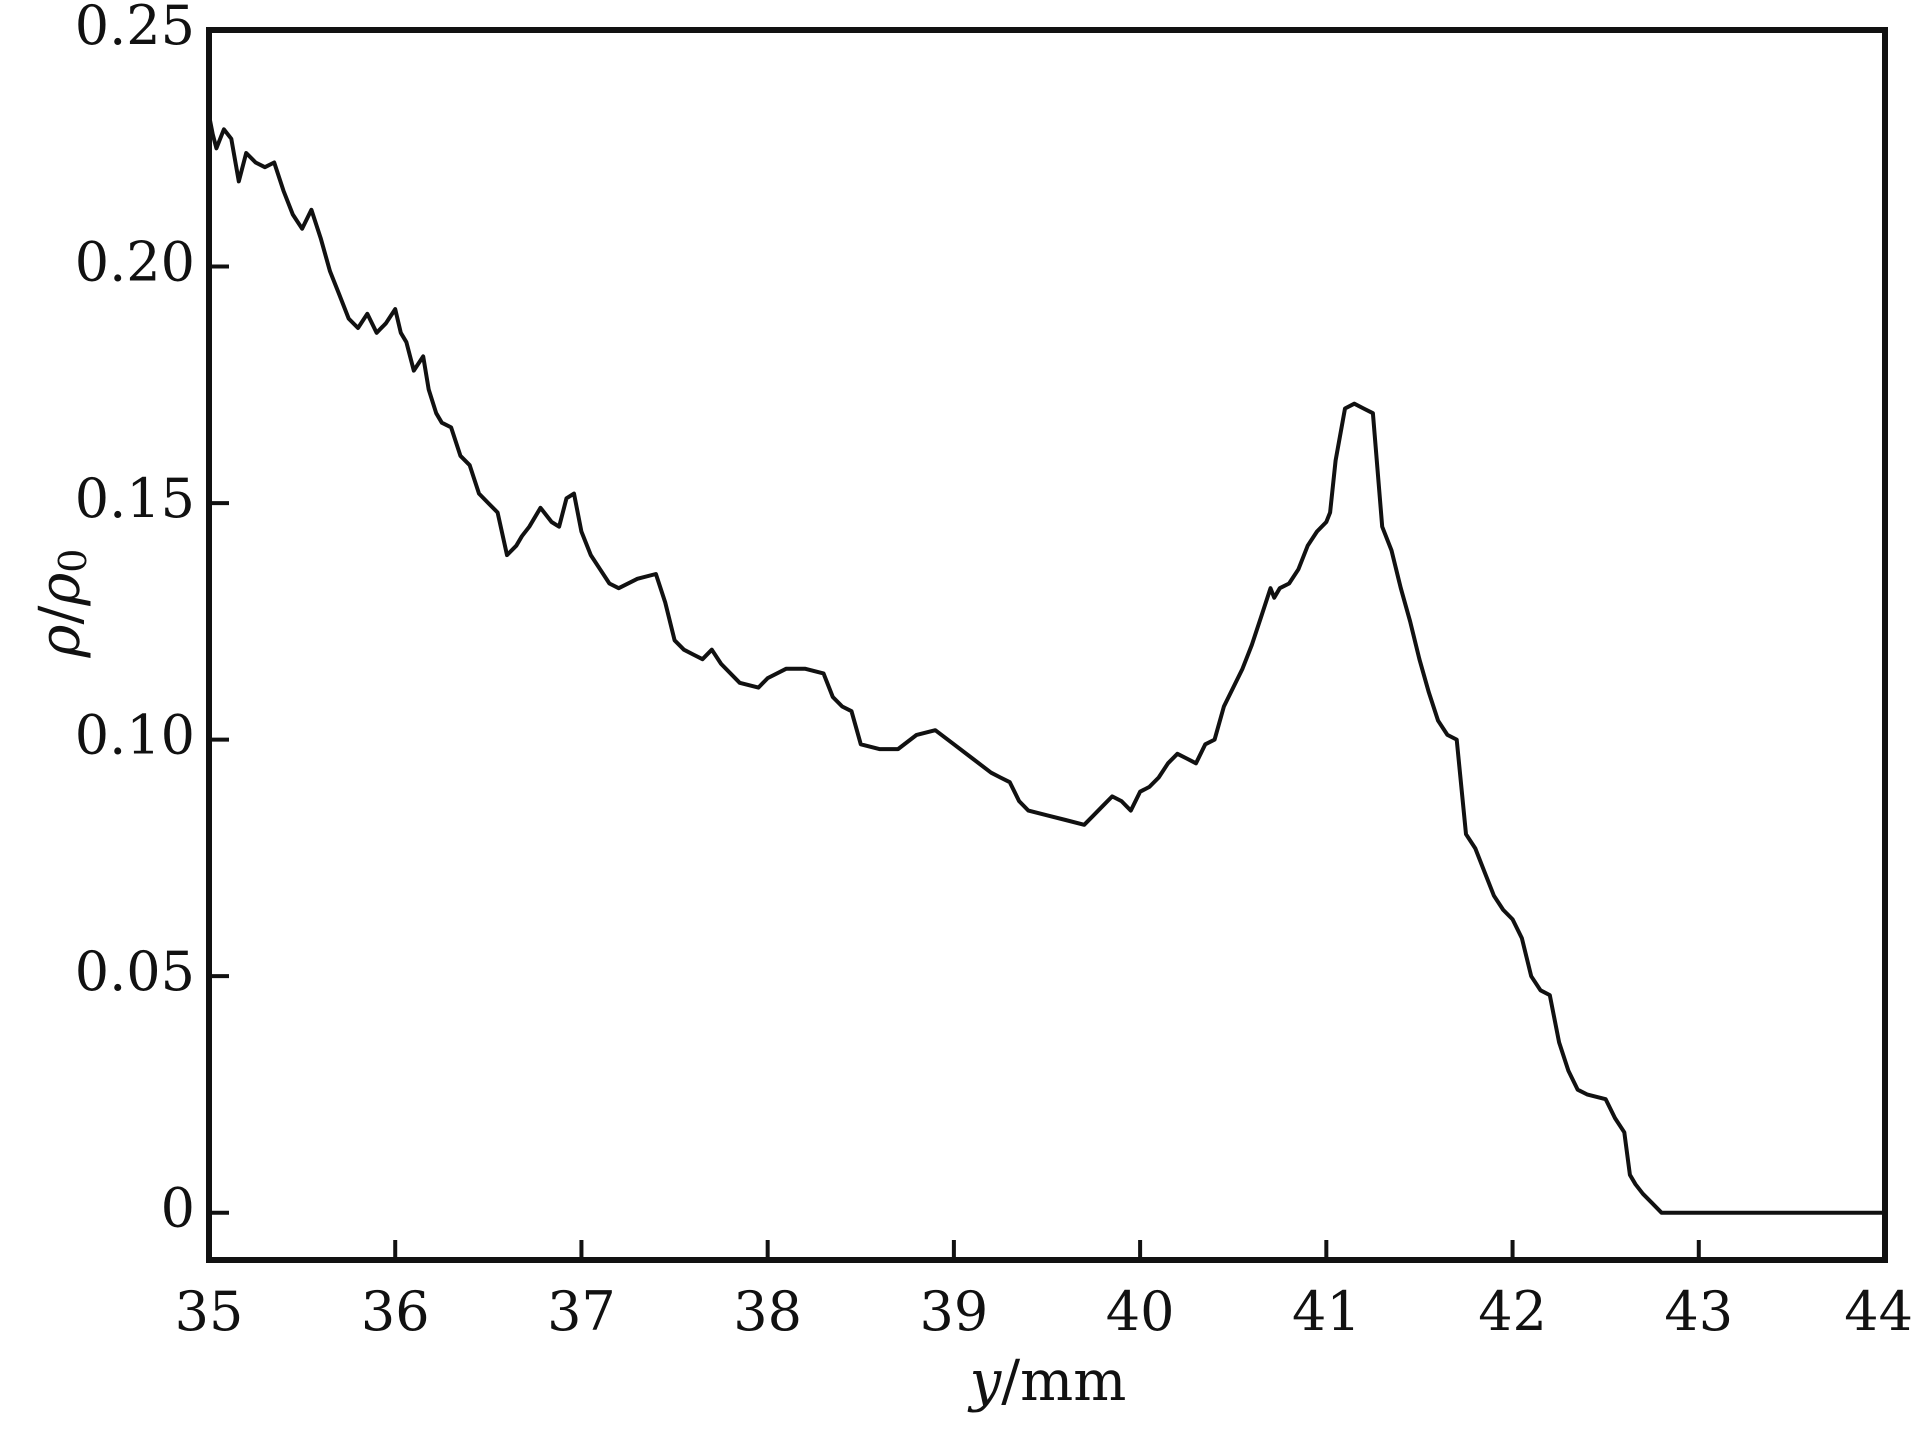 This screenshot has height=1429, width=1923. What do you see at coordinates (1063, 1381) in the screenshot?
I see `x-axis-label-unit: /mm` at bounding box center [1063, 1381].